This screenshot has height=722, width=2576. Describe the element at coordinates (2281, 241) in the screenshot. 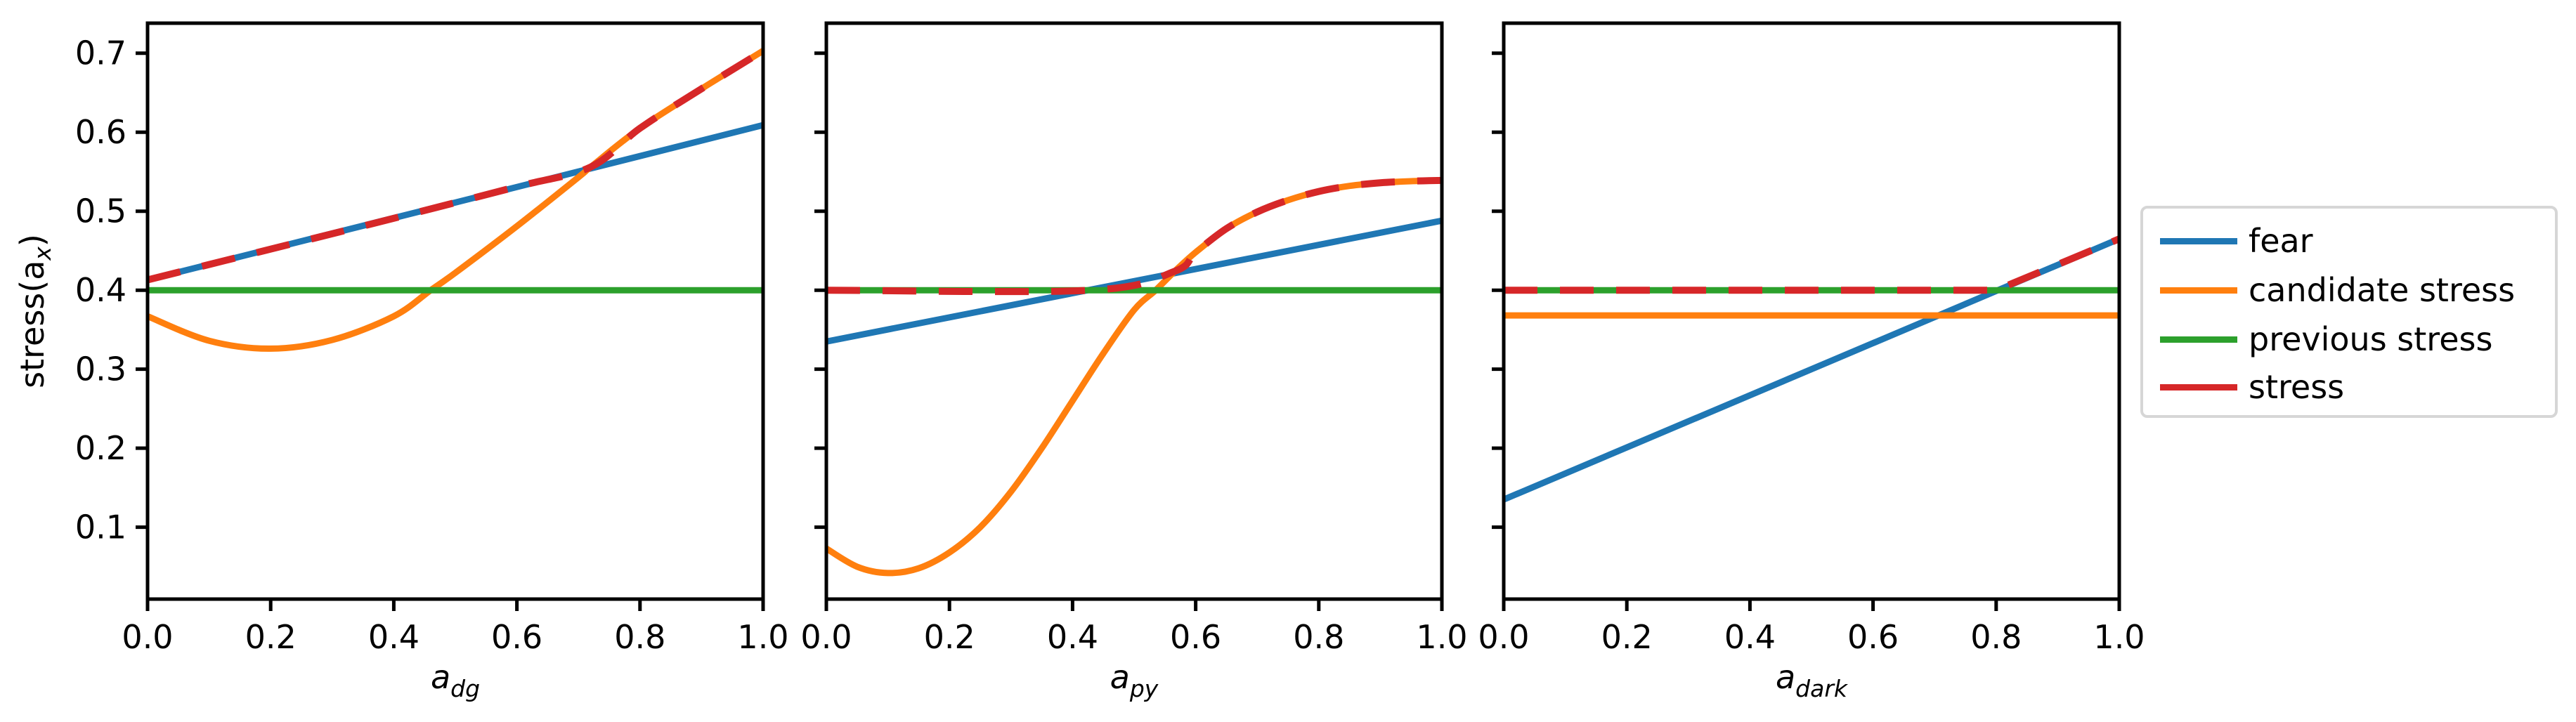

I see `legend-label: fear` at that location.